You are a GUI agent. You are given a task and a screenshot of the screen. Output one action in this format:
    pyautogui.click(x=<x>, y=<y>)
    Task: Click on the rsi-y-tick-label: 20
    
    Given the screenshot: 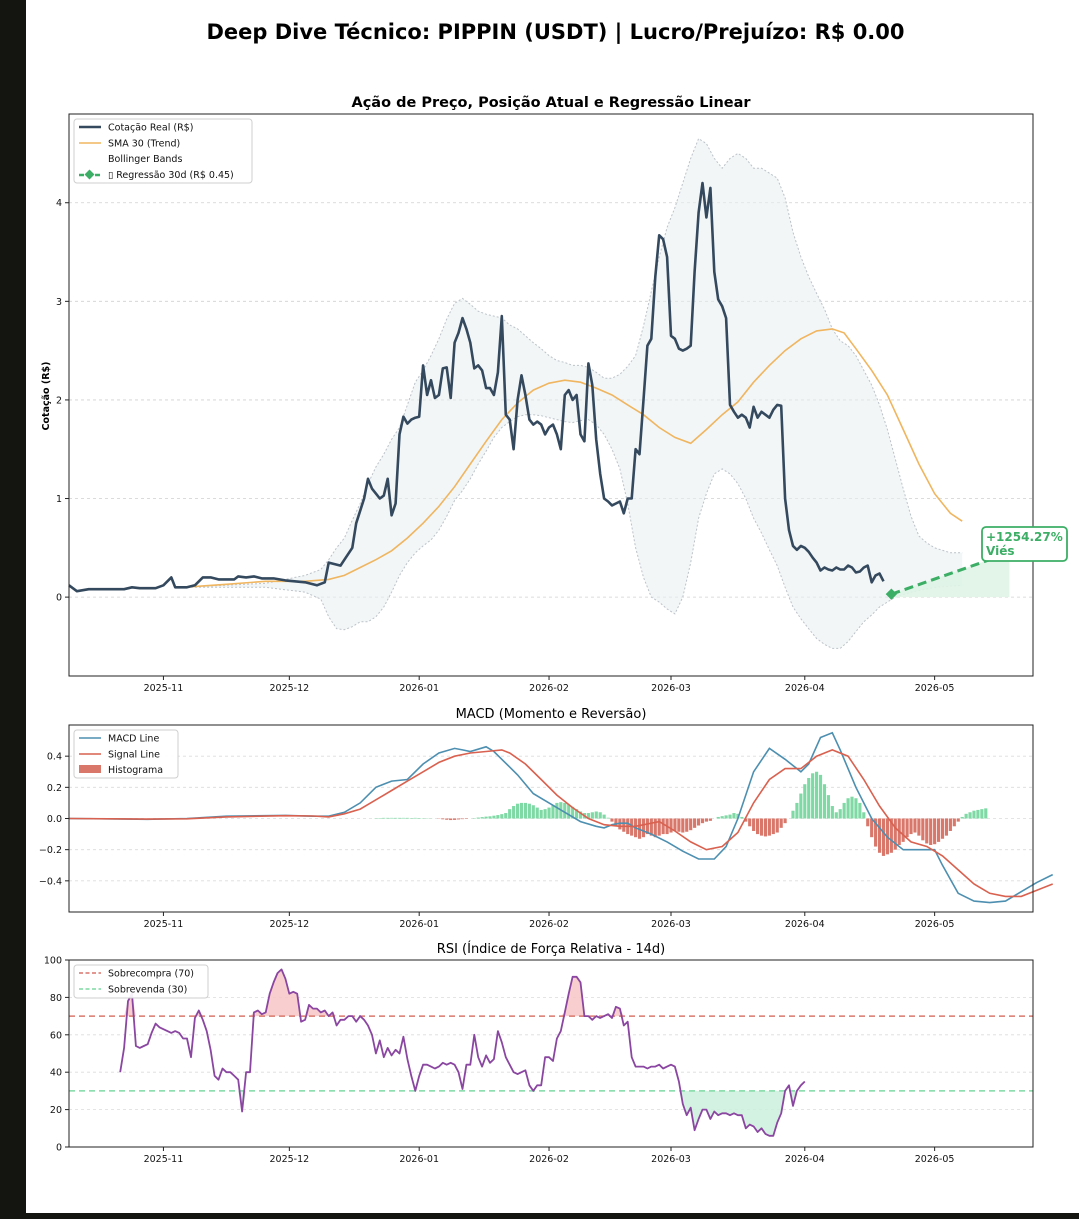 What is the action you would take?
    pyautogui.click(x=56, y=1110)
    